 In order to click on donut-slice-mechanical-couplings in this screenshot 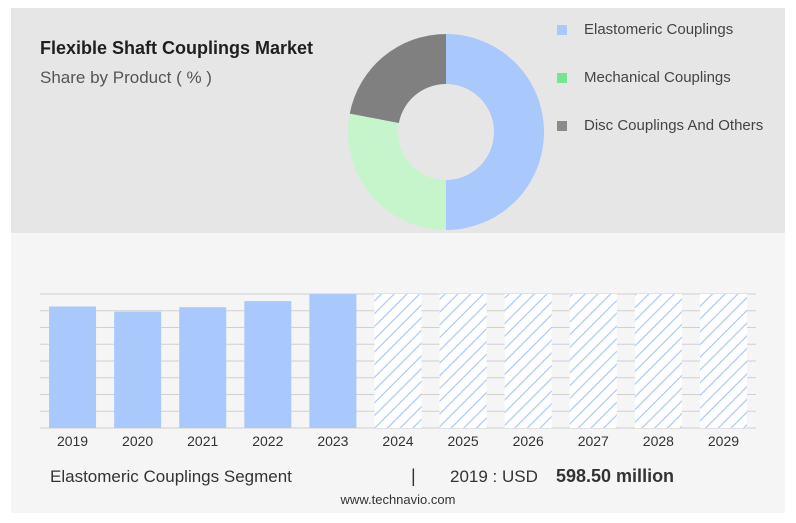, I will do `click(397, 171)`.